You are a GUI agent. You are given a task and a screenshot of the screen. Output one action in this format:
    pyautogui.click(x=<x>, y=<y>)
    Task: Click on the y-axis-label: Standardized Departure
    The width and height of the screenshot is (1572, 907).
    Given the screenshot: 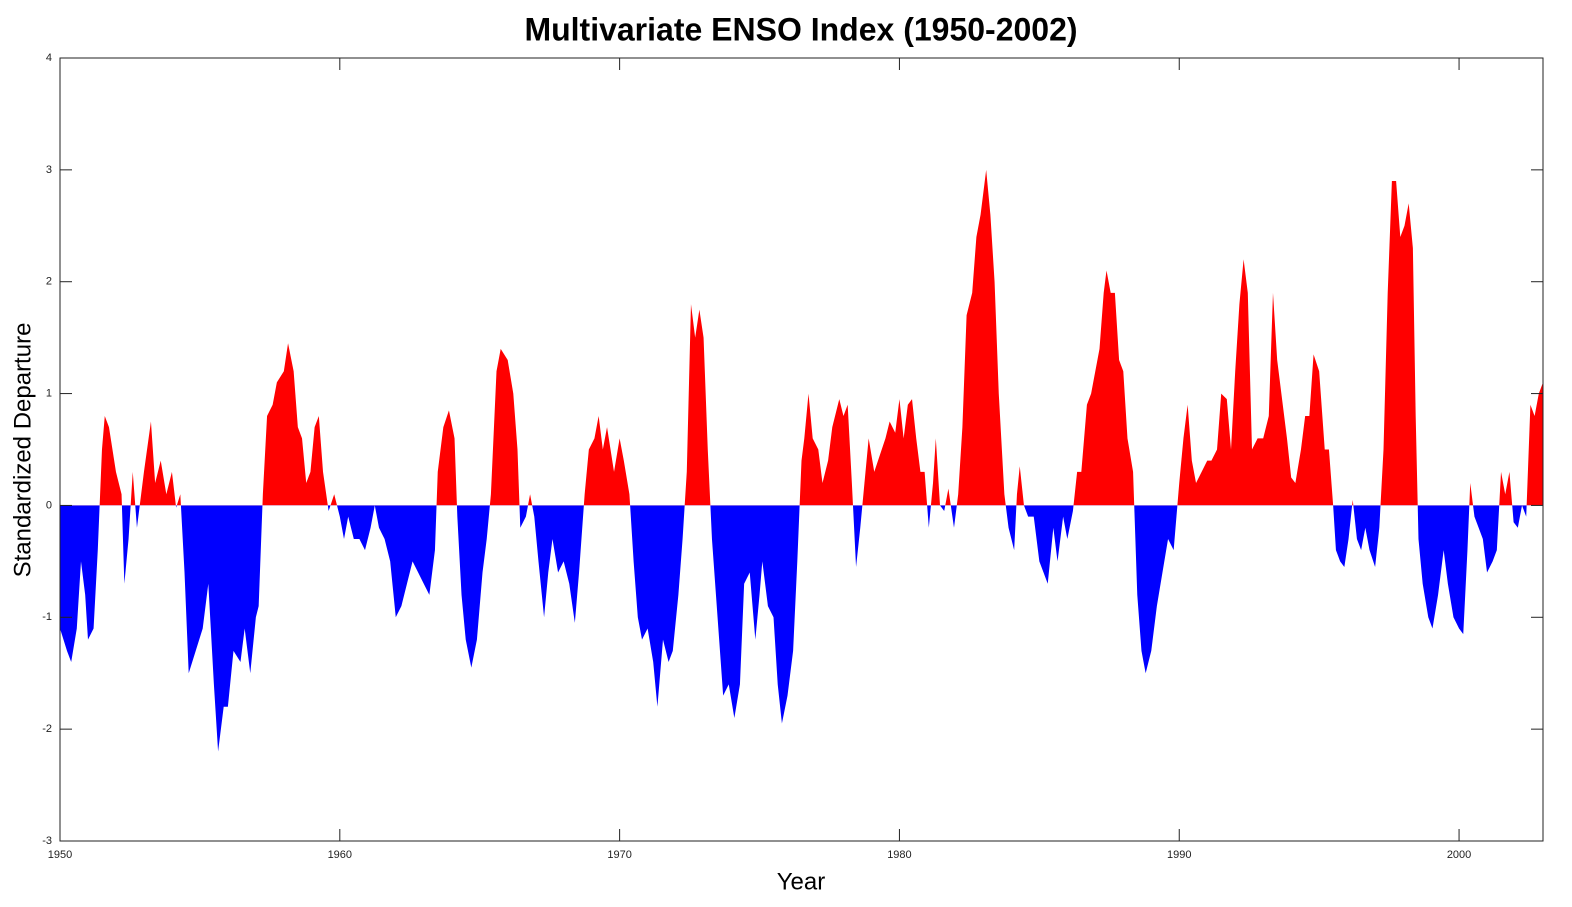 What is the action you would take?
    pyautogui.click(x=22, y=450)
    